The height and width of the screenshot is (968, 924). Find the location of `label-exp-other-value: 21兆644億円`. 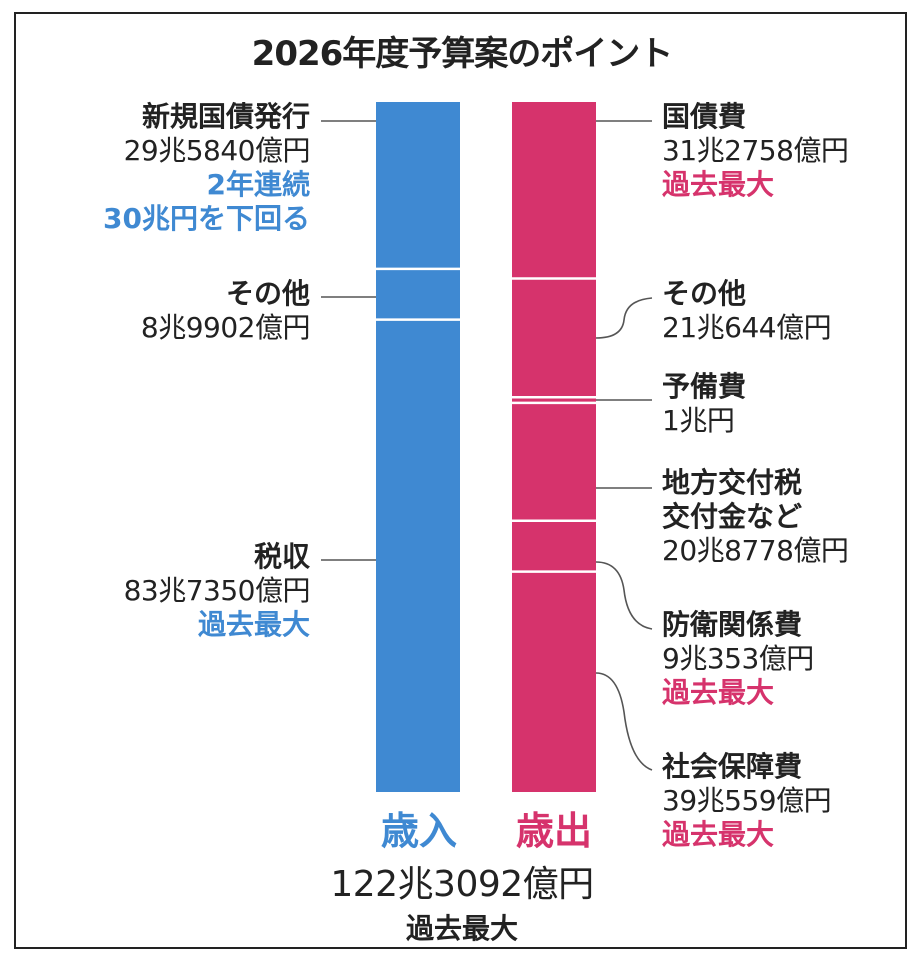

label-exp-other-value: 21兆644億円 is located at coordinates (747, 328).